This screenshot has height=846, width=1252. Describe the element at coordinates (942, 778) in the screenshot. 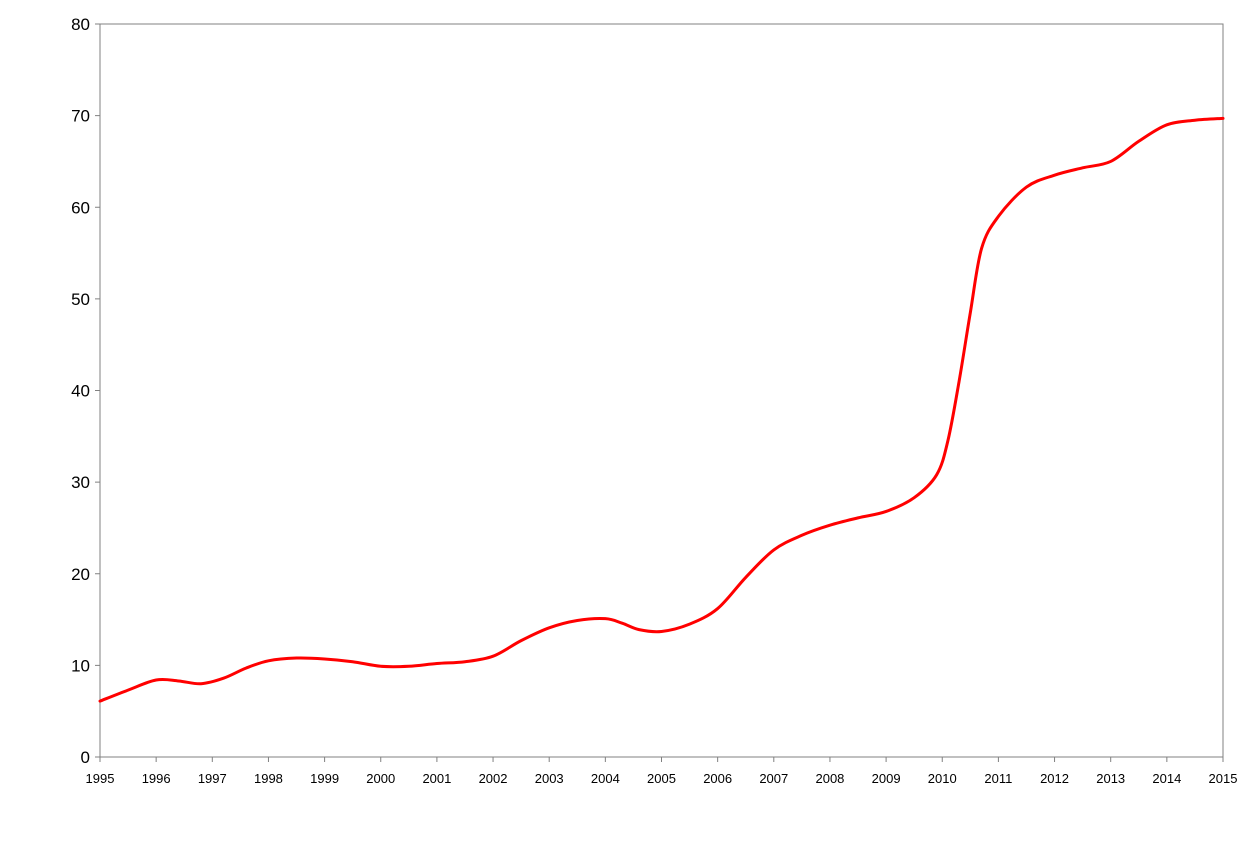

I see `x-tick-label: 2010` at that location.